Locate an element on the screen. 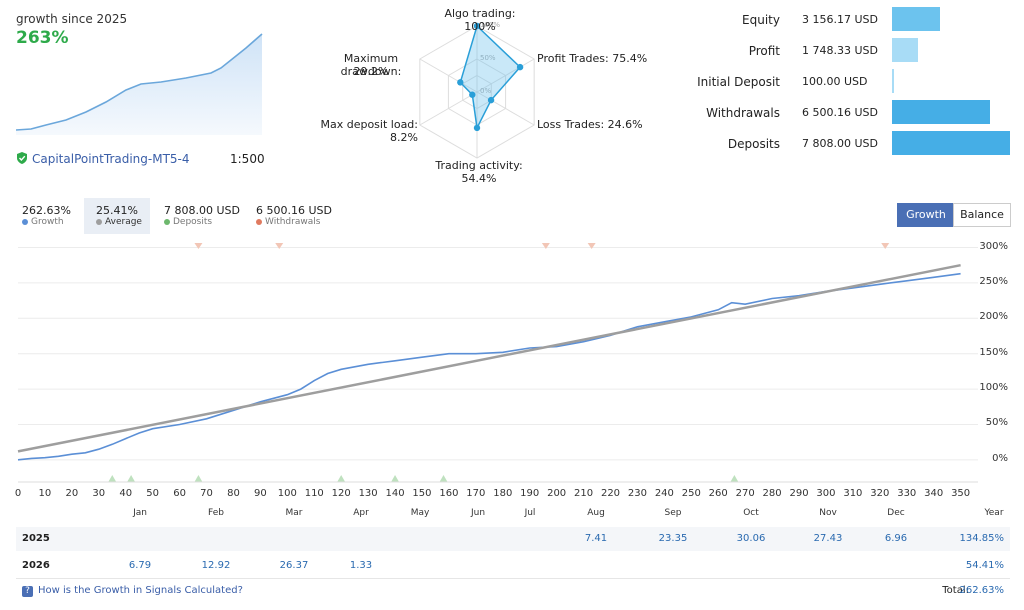 This screenshot has height=610, width=1024. x-tick-label: 210 is located at coordinates (584, 493).